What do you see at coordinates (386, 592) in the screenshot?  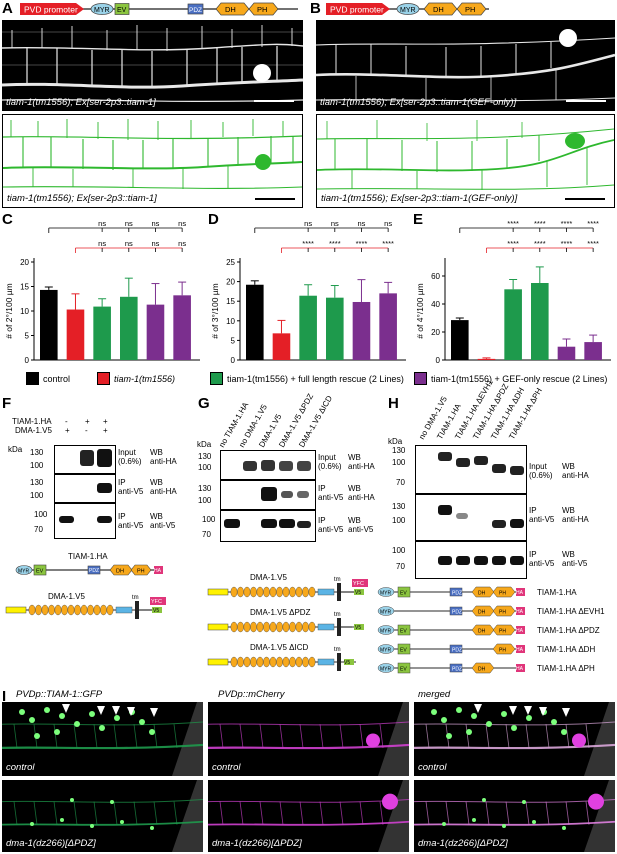 I see `myr-domain` at bounding box center [386, 592].